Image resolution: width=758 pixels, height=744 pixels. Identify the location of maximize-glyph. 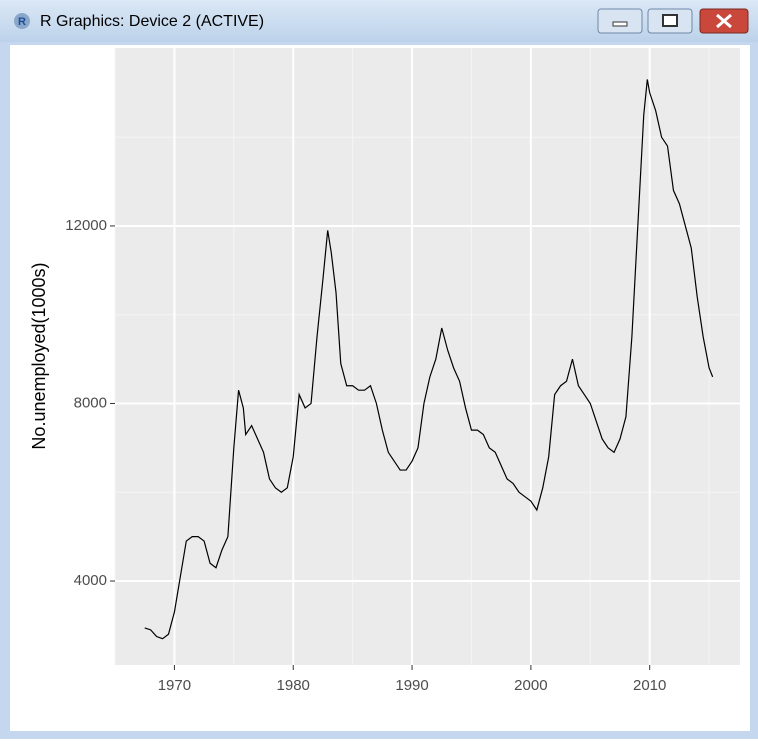
(670, 20).